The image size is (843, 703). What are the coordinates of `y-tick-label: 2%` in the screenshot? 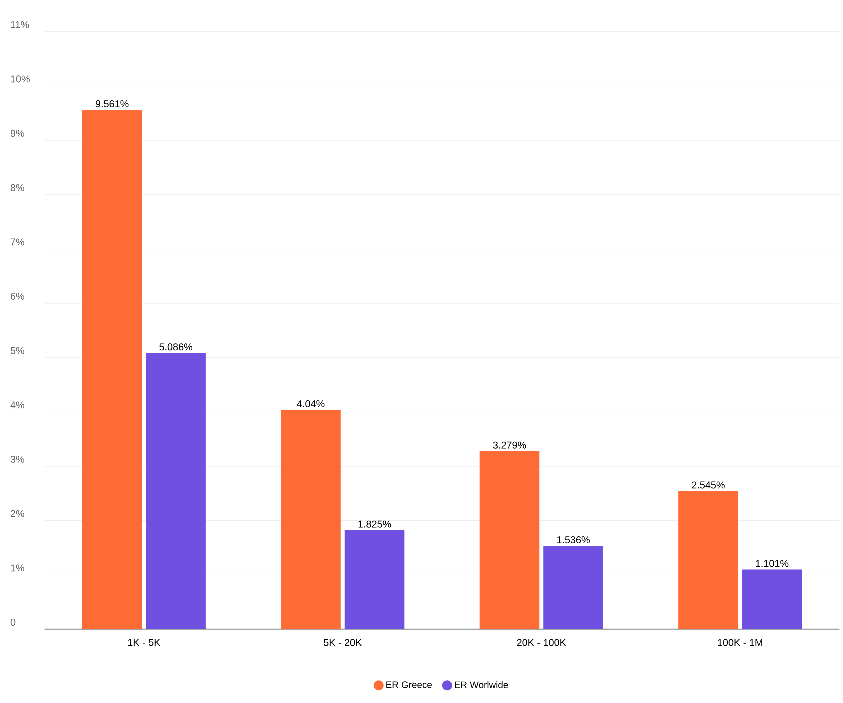 It's located at (17, 514).